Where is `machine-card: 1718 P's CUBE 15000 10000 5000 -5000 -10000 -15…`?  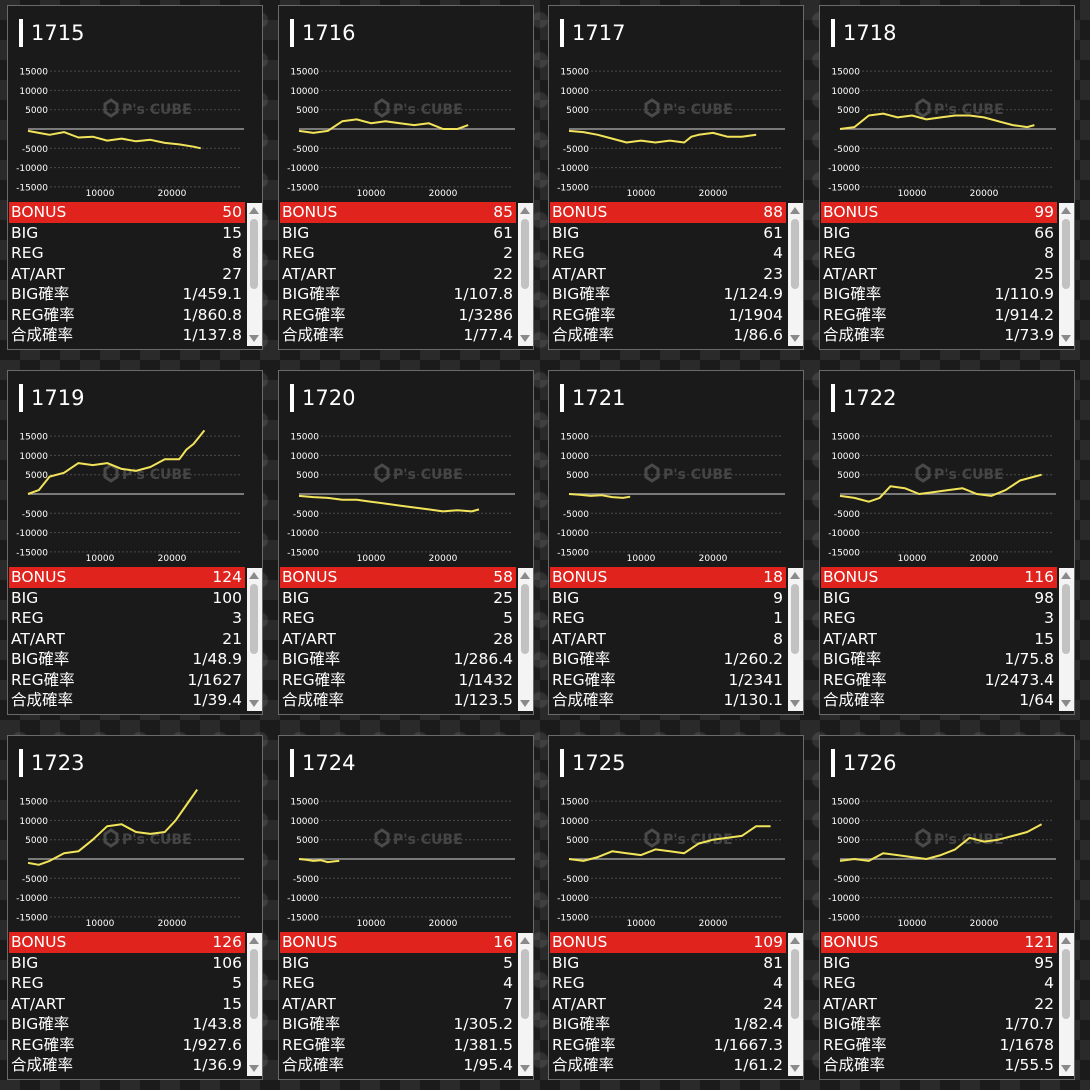 machine-card: 1718 P's CUBE 15000 10000 5000 -5000 -10000 -15… is located at coordinates (947, 177).